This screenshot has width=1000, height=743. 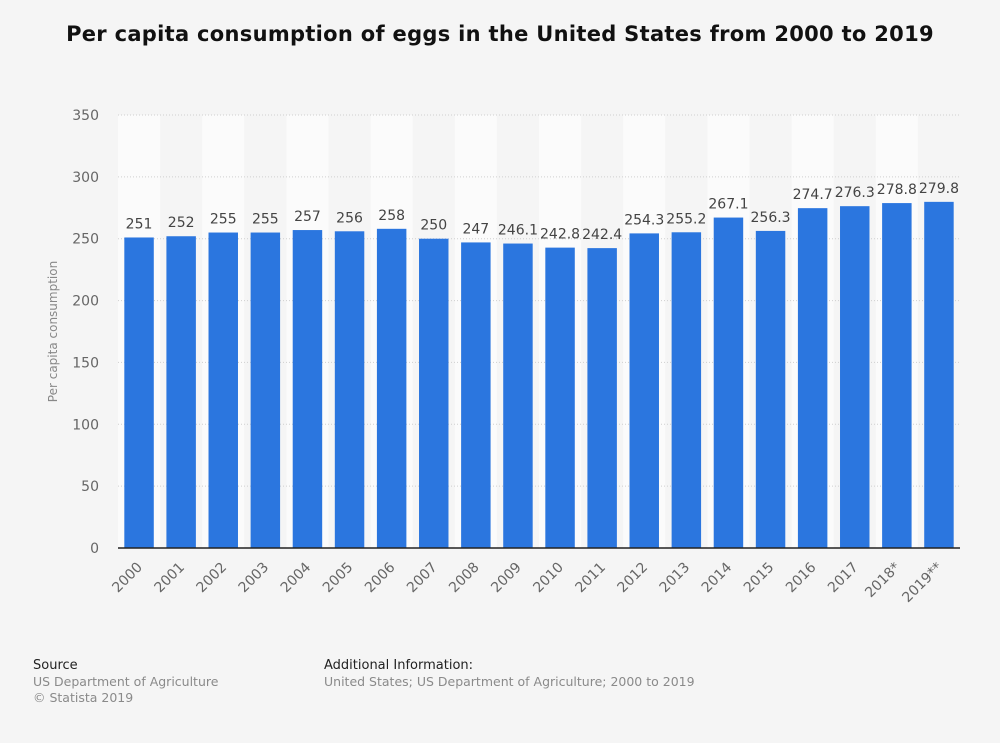 What do you see at coordinates (55, 665) in the screenshot?
I see `source-heading: Source` at bounding box center [55, 665].